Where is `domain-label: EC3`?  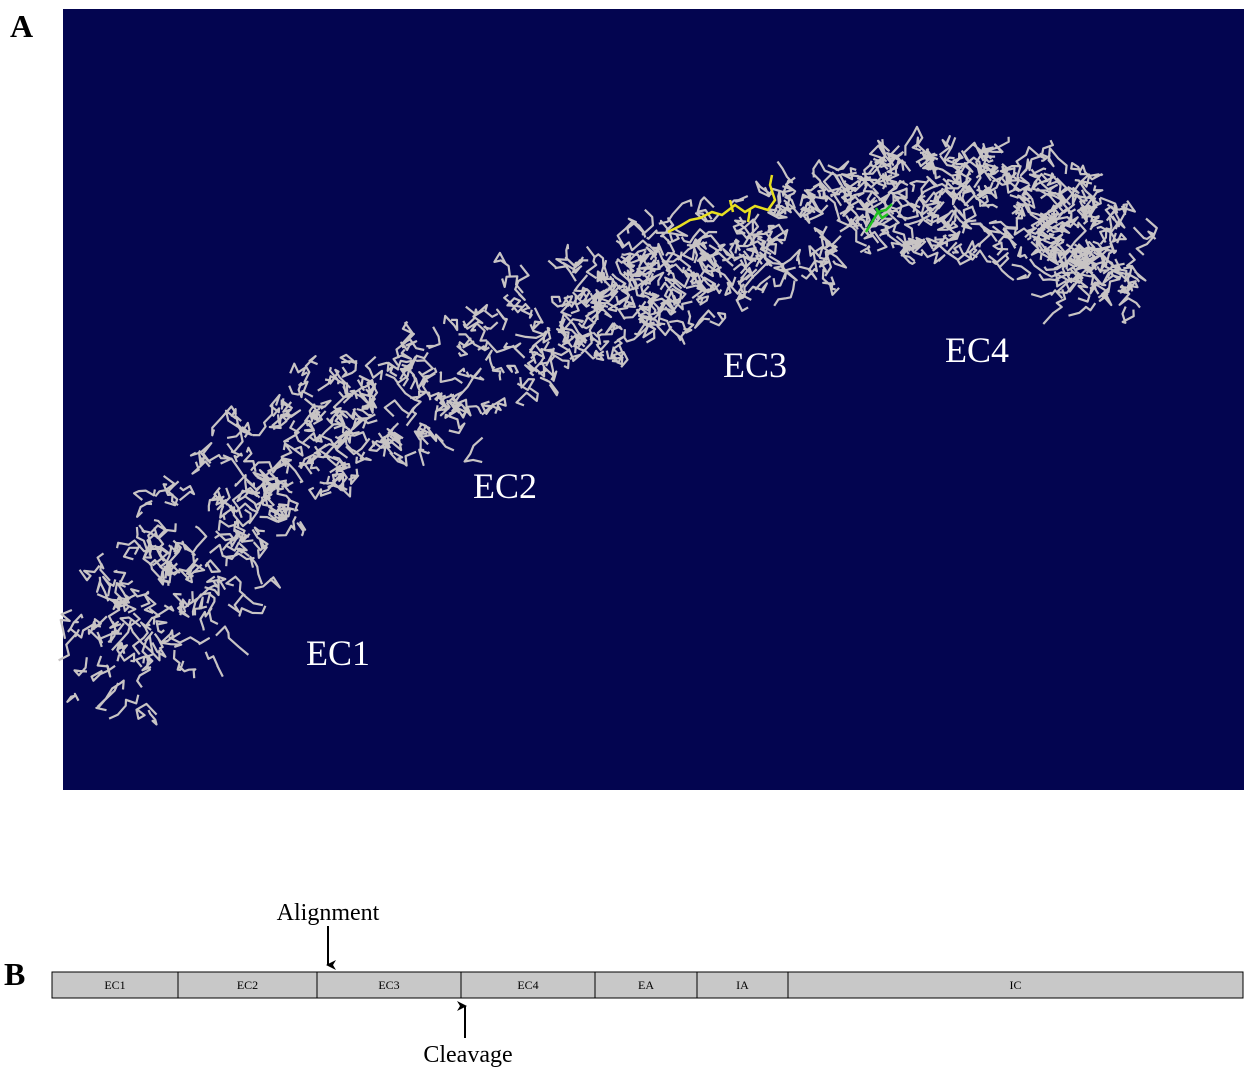
domain-label: EC3 is located at coordinates (755, 365).